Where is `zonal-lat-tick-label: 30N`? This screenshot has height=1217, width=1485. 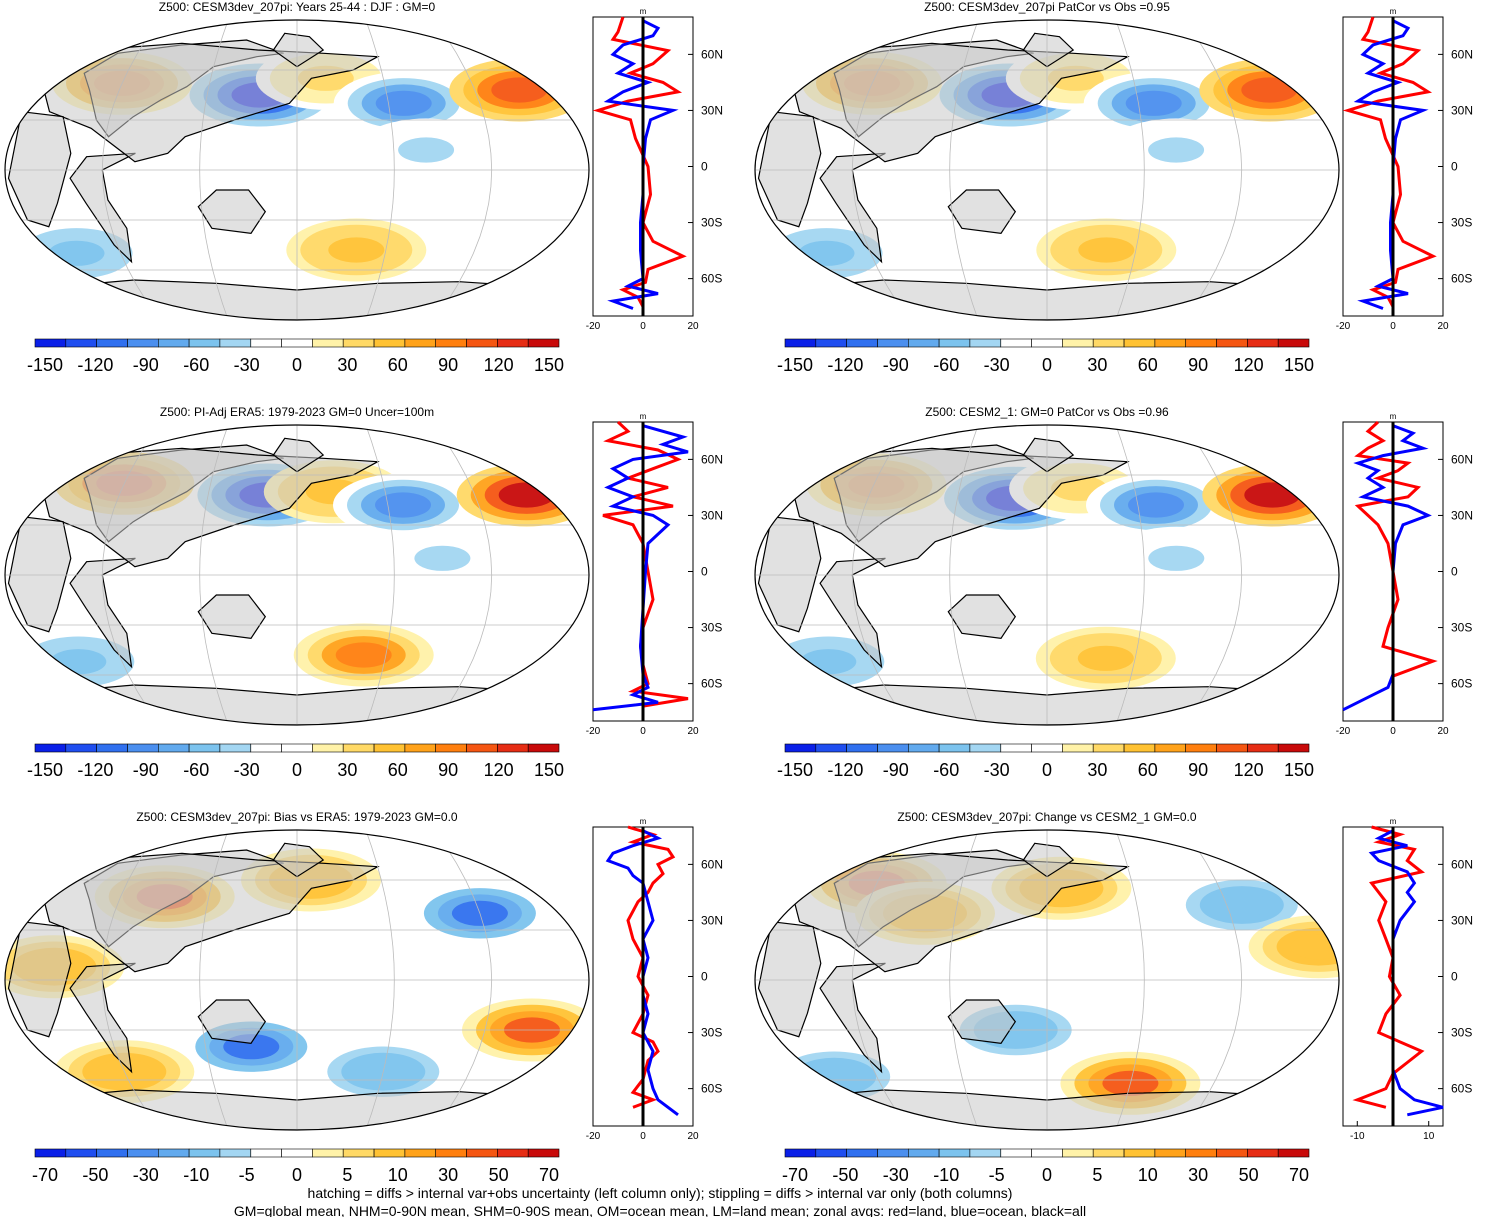 zonal-lat-tick-label: 30N is located at coordinates (1462, 515).